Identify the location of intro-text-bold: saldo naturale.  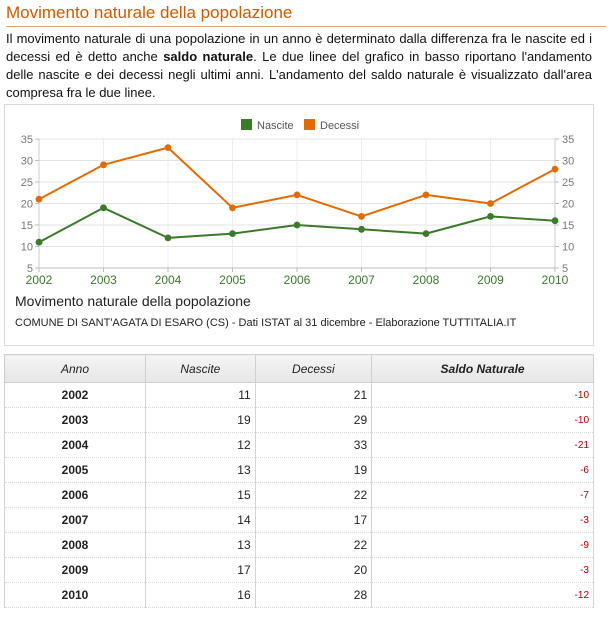
(208, 56).